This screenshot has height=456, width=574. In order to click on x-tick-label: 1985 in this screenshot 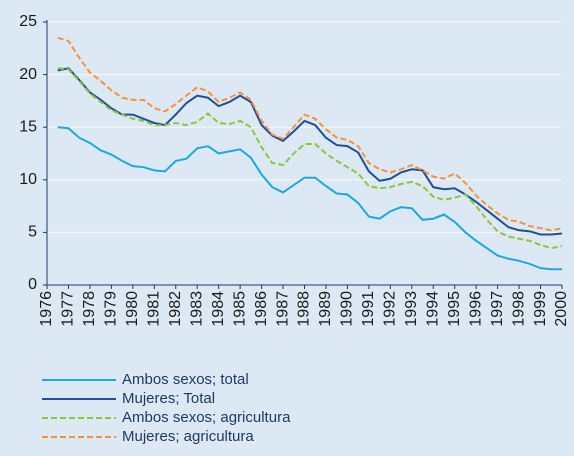, I will do `click(239, 309)`.